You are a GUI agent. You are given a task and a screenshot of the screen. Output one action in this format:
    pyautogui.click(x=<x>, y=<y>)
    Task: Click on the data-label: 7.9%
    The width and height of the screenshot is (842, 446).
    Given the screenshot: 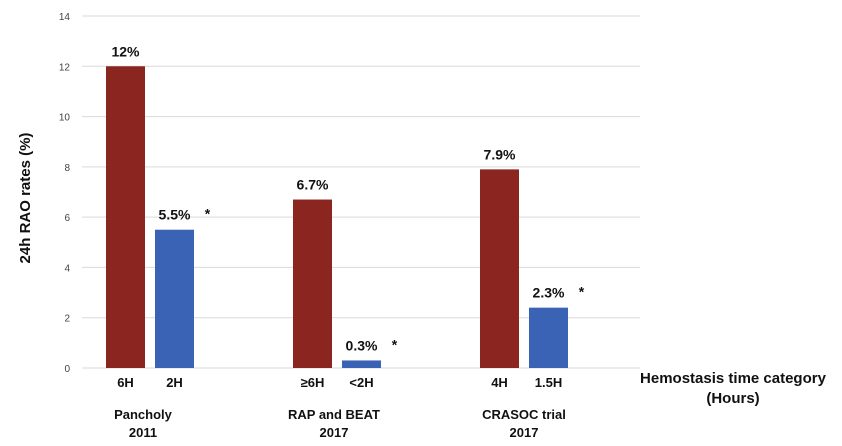 What is the action you would take?
    pyautogui.click(x=500, y=154)
    